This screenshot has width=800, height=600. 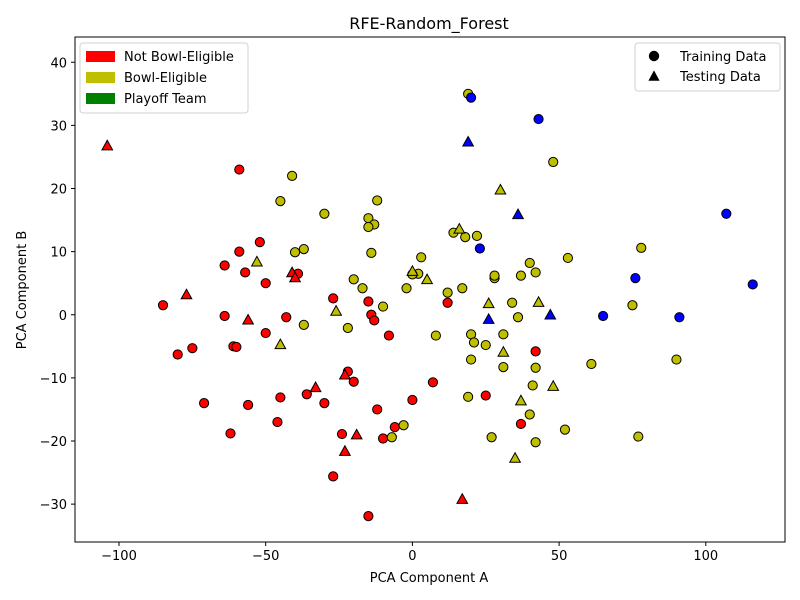 I want to click on marker-legend: Training Data Testing Data, so click(x=707, y=67).